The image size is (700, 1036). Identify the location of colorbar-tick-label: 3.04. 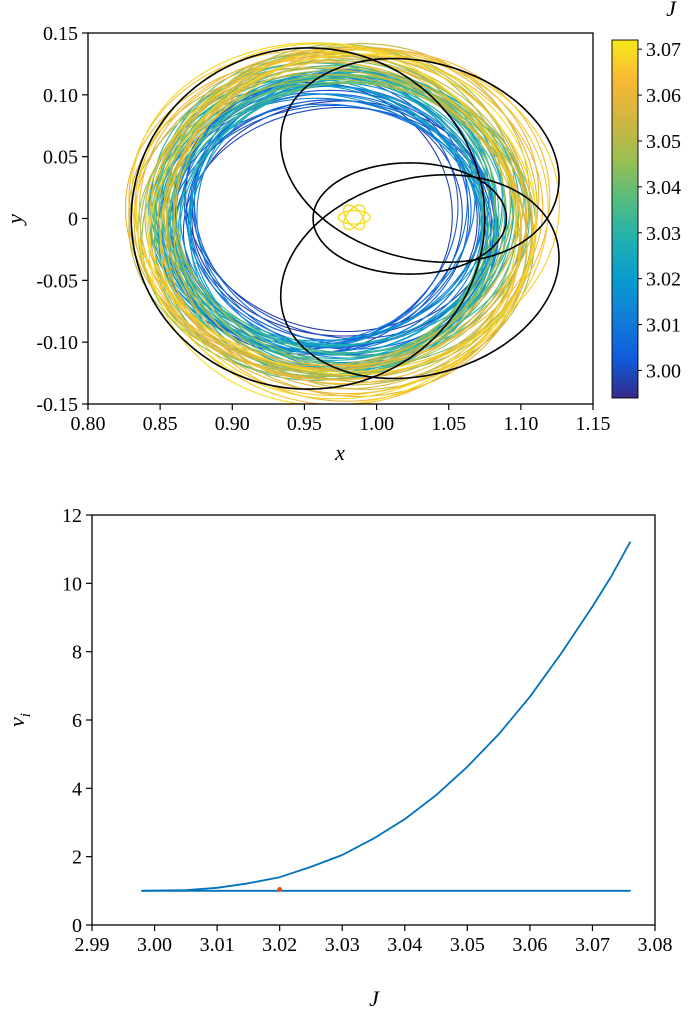
(663, 188).